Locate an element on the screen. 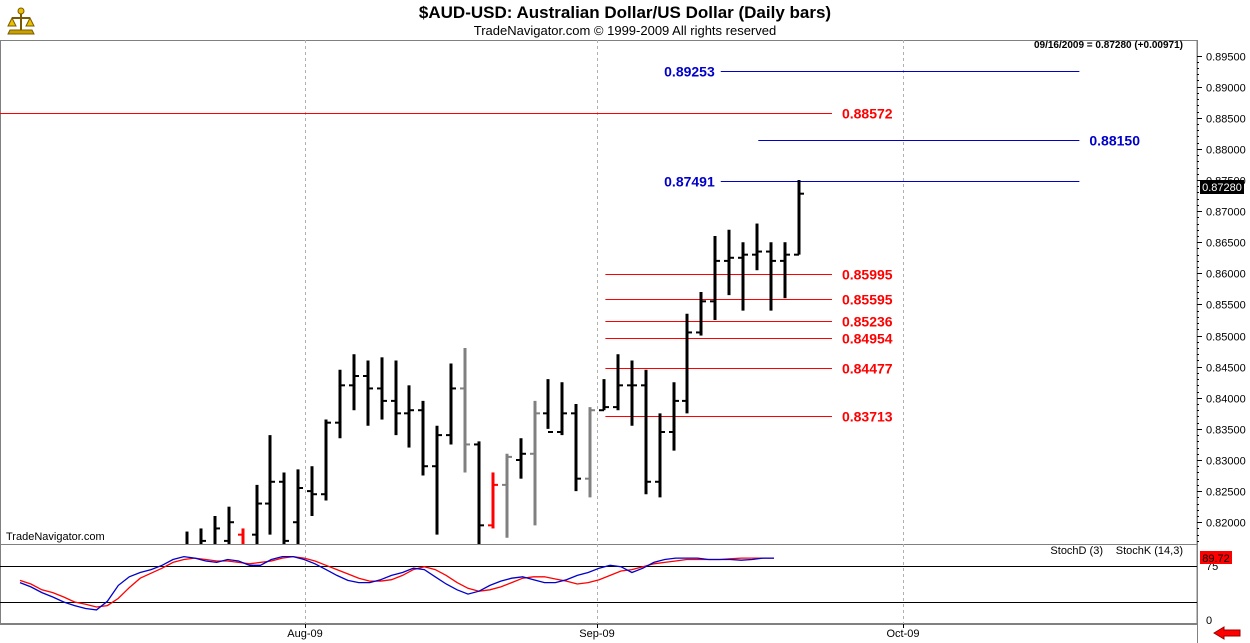 Image resolution: width=1250 pixels, height=643 pixels. stoch-value-tag: 89.72 is located at coordinates (1216, 559).